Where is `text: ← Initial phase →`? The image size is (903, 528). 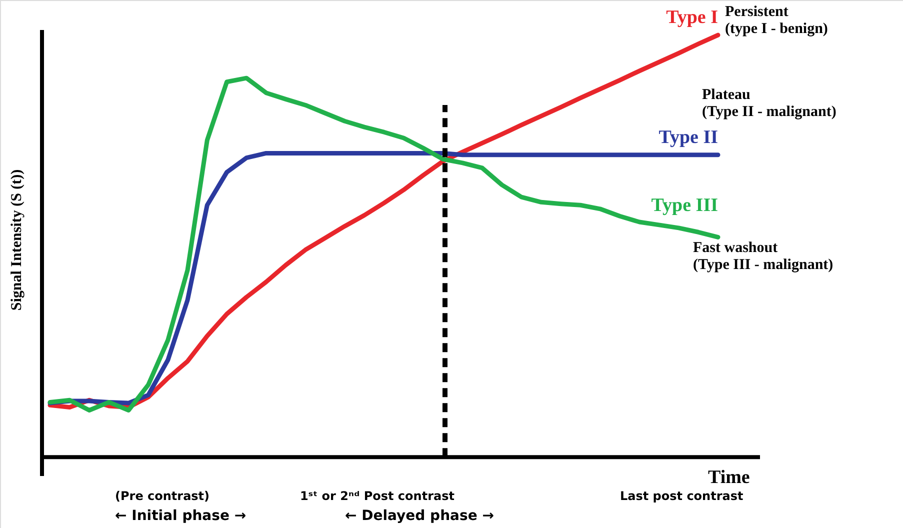 text: ← Initial phase → is located at coordinates (180, 516).